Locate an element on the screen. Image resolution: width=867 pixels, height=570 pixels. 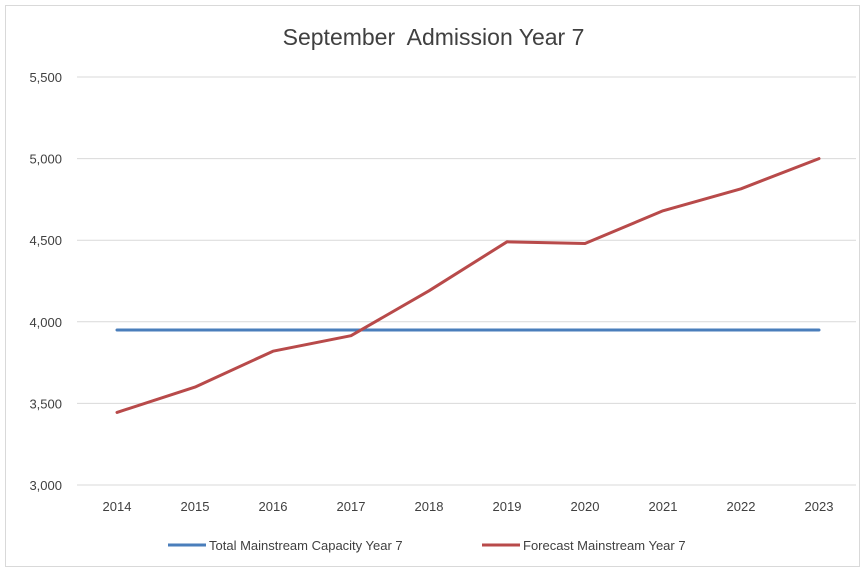
x-tick-label: 2021 is located at coordinates (663, 506).